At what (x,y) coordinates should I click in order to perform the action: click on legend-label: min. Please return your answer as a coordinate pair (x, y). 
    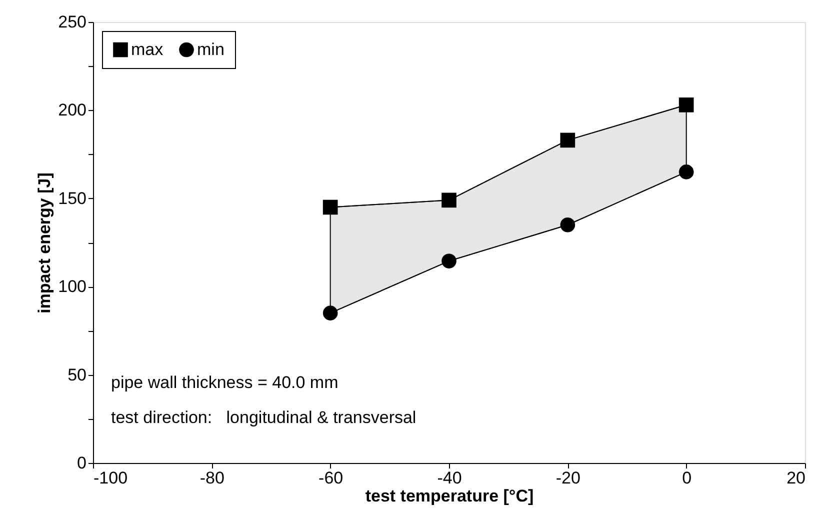
    Looking at the image, I should click on (210, 49).